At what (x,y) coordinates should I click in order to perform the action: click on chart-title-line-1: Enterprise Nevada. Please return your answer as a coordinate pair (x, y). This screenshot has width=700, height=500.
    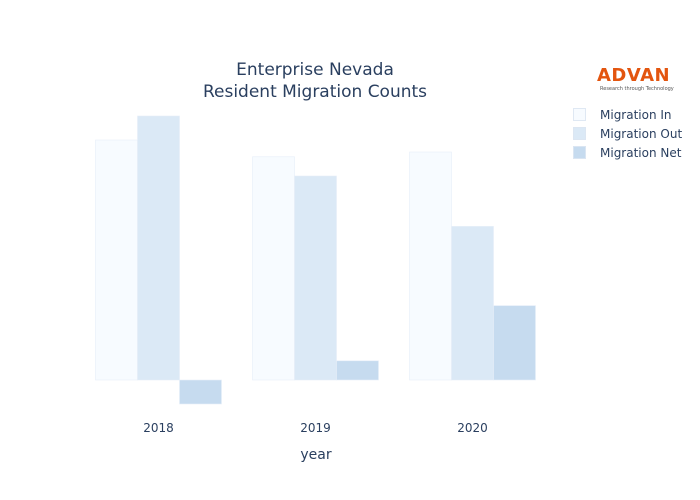
    Looking at the image, I should click on (315, 70).